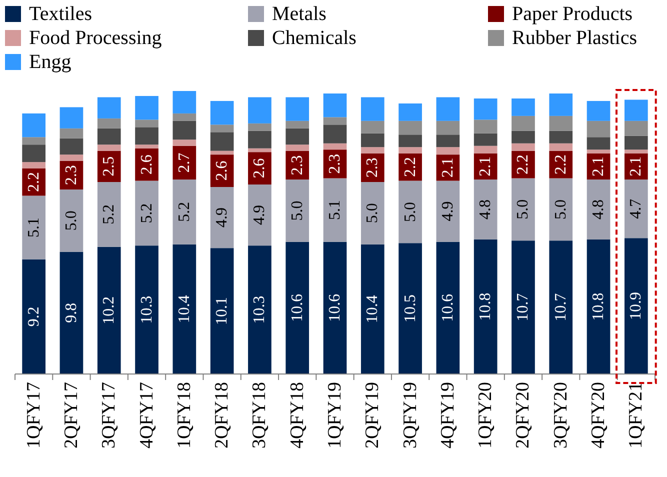 The height and width of the screenshot is (477, 667). What do you see at coordinates (636, 208) in the screenshot?
I see `data-label: 4.7` at bounding box center [636, 208].